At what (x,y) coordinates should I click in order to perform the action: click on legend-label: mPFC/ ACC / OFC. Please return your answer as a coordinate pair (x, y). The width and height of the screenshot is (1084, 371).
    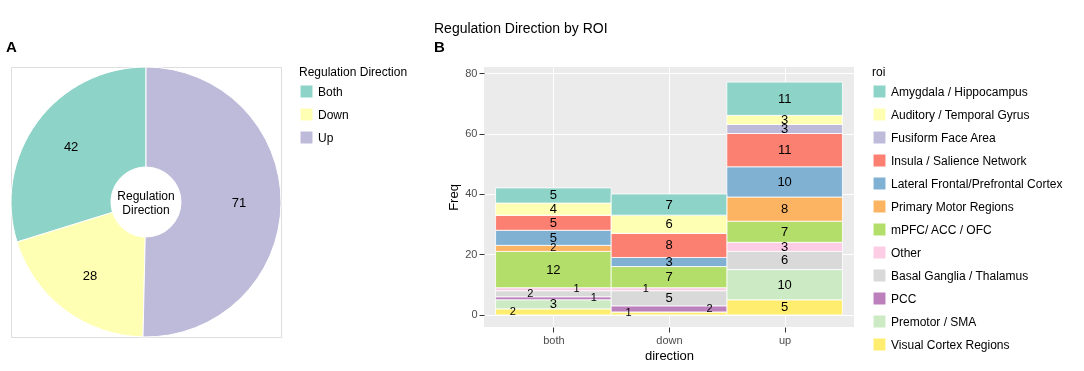
    Looking at the image, I should click on (941, 229).